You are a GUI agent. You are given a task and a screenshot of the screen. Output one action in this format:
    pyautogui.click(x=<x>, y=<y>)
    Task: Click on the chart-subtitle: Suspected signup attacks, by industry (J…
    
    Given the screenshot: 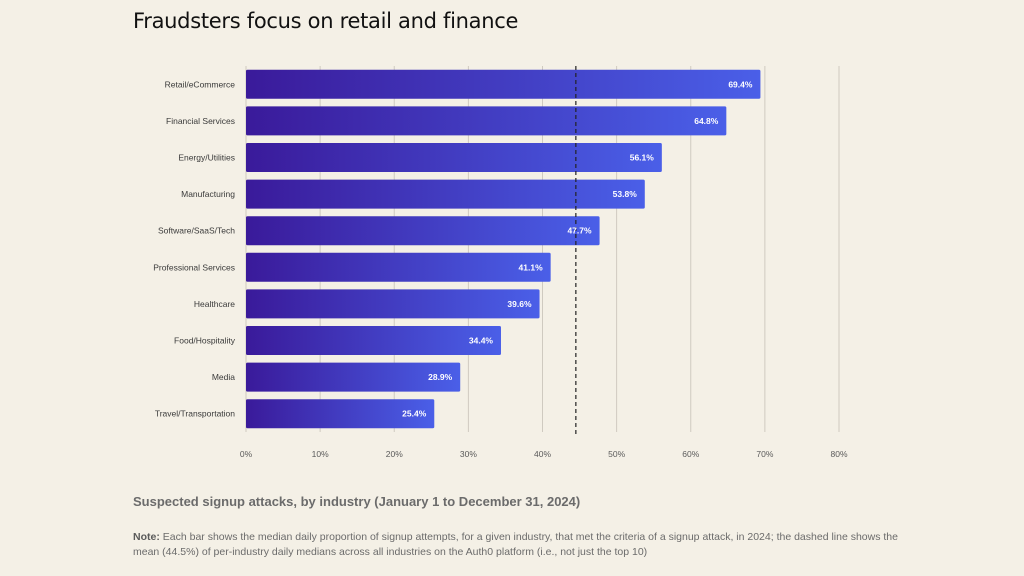 What is the action you would take?
    pyautogui.click(x=357, y=501)
    